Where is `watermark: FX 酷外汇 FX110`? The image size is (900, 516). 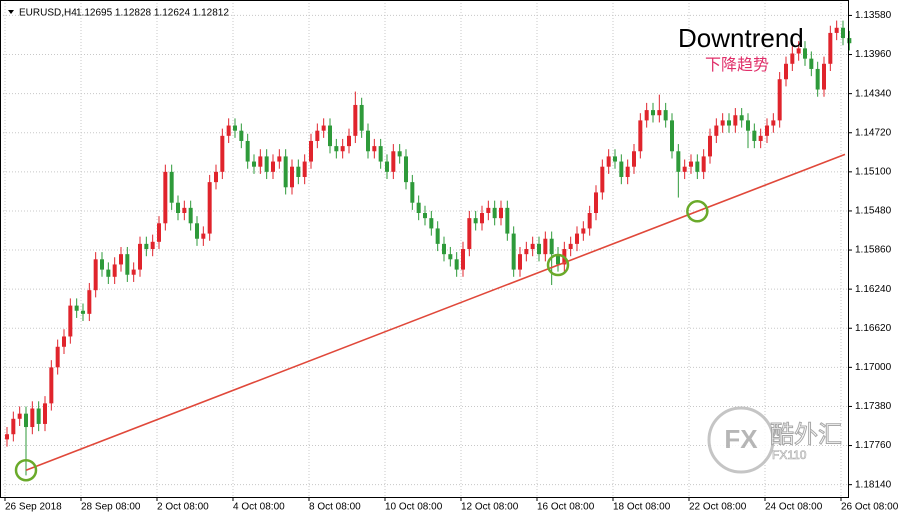
watermark: FX 酷外汇 FX110 is located at coordinates (775, 440).